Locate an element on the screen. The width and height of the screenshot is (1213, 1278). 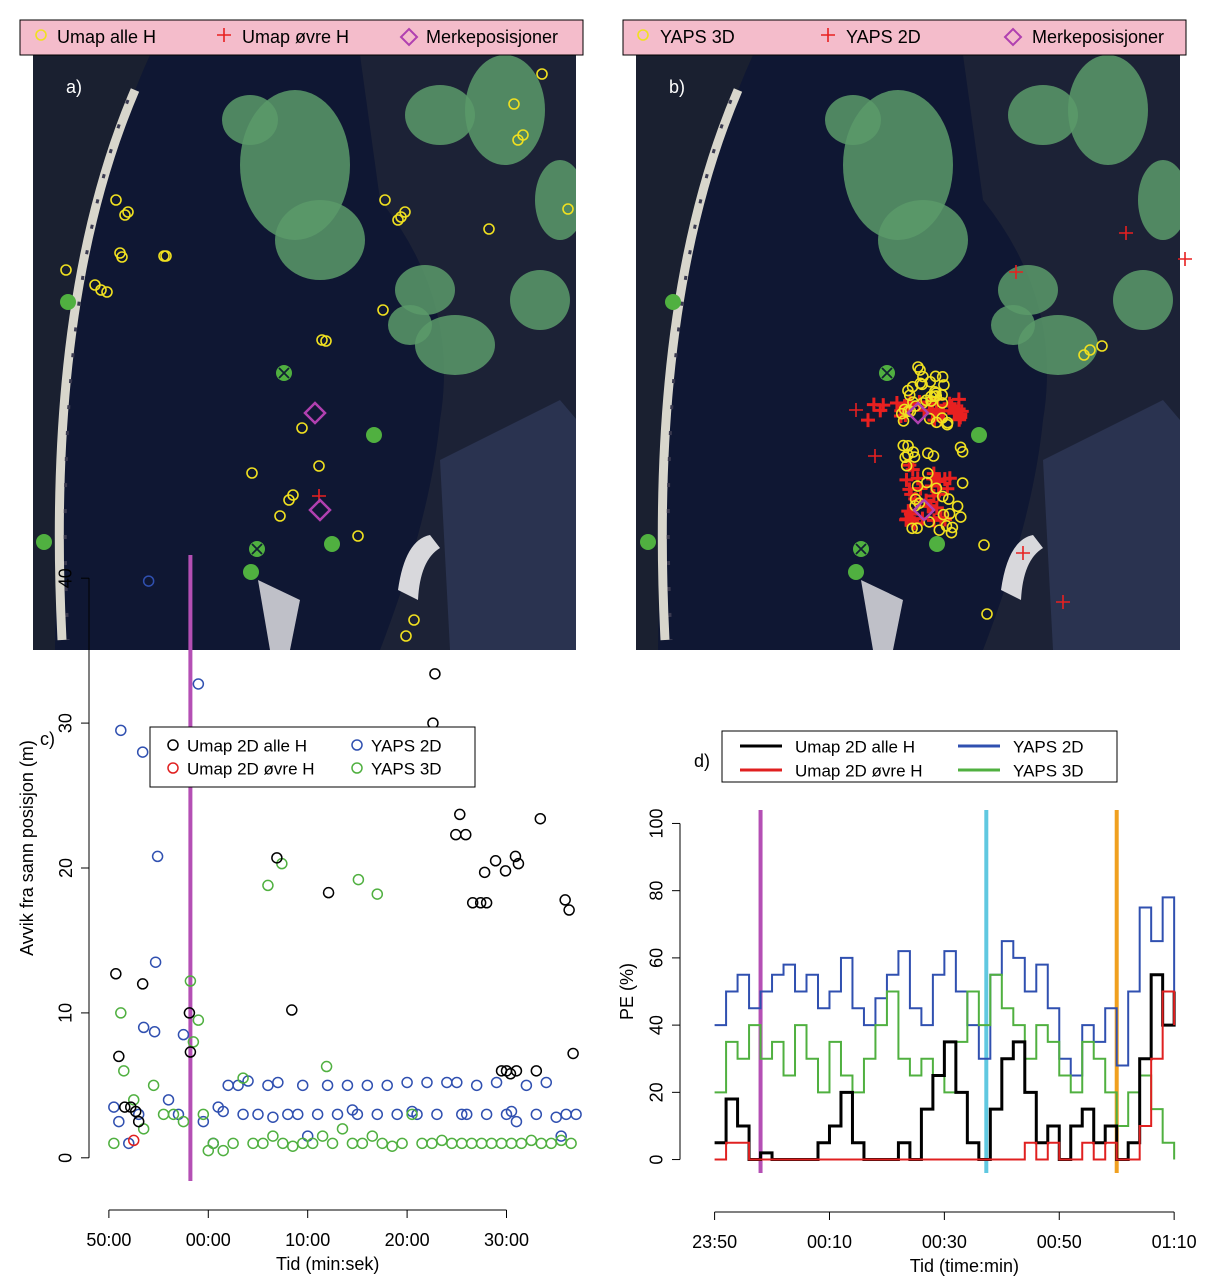
y-tick-label: 80 is located at coordinates (657, 891).